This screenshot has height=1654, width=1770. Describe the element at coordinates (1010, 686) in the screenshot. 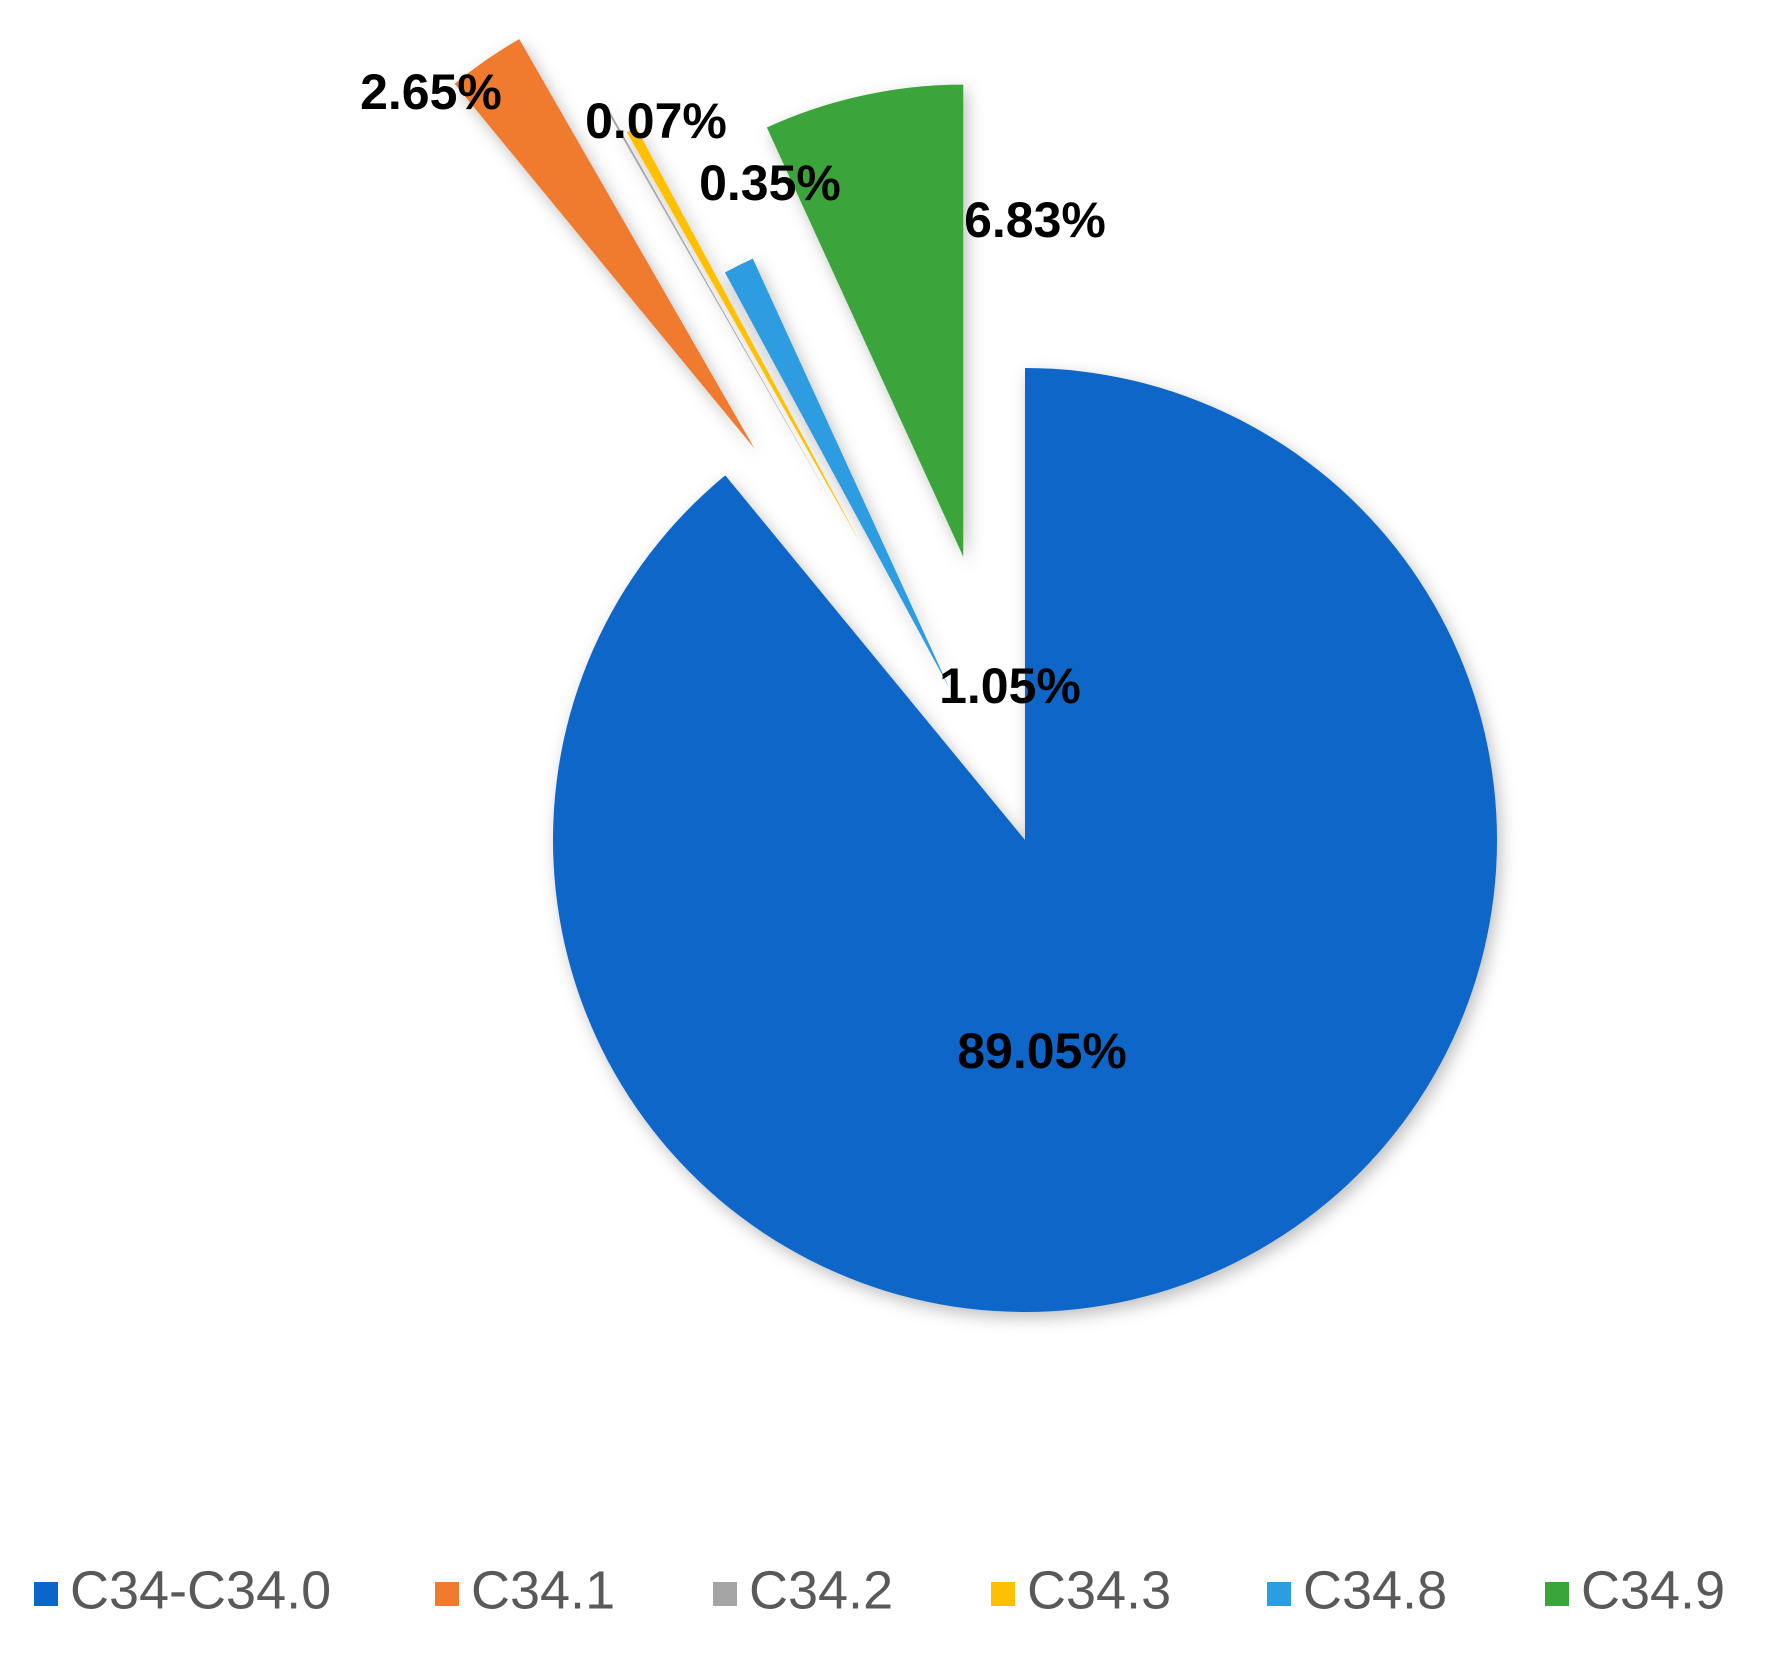

I see `data-label: 1.05%` at that location.